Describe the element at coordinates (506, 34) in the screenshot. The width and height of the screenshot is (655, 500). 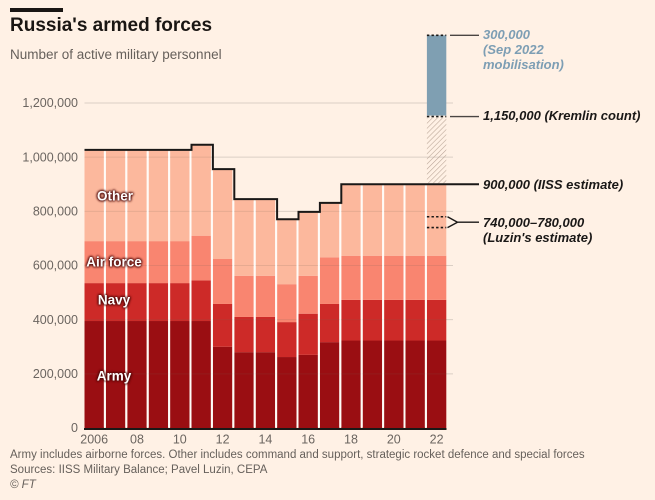
I see `annotation-mobilisation-line1: 300,000` at that location.